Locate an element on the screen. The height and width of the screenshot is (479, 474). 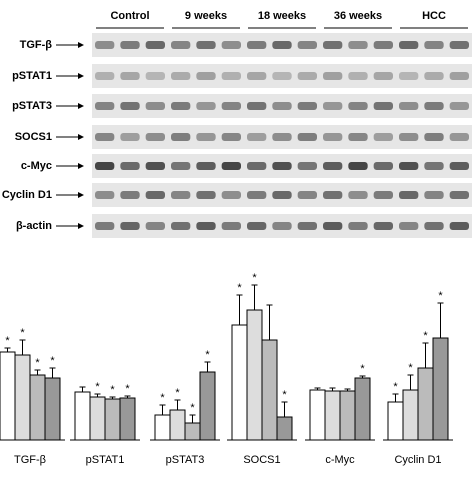
row-label: pSTAT1 is located at coordinates (32, 76).